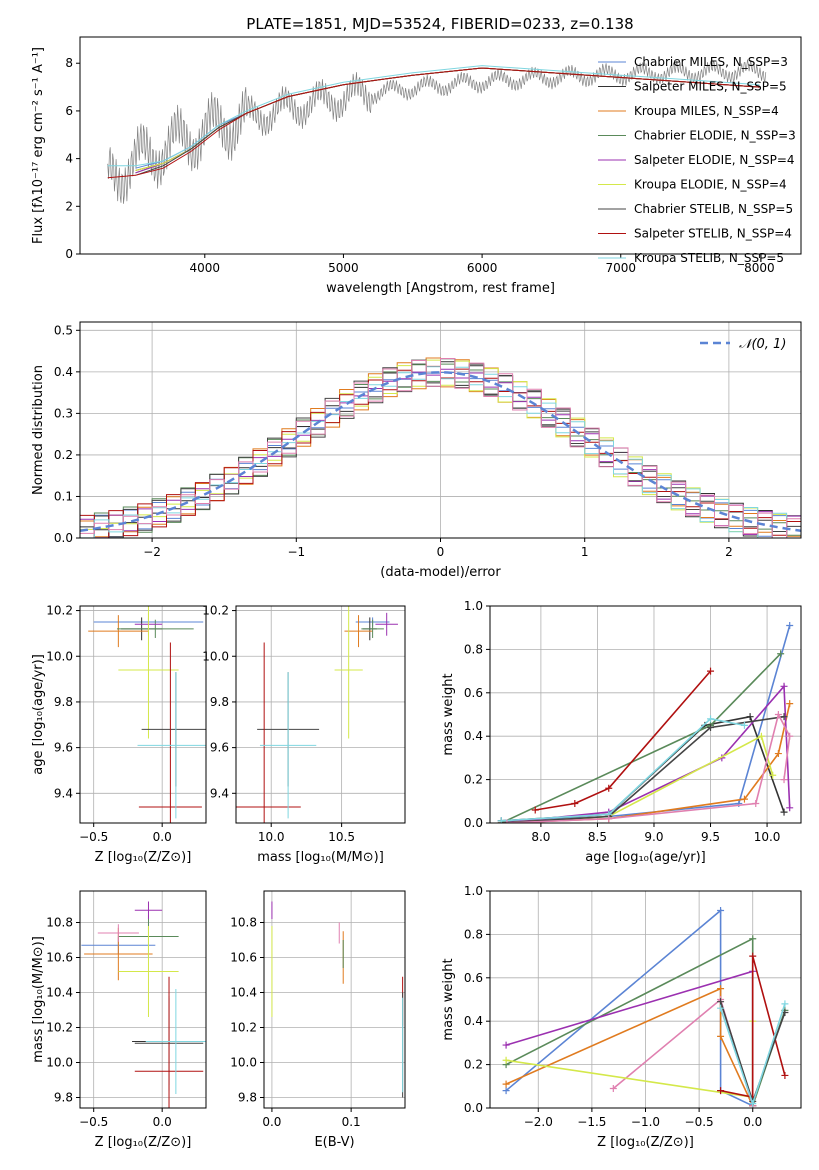 The height and width of the screenshot is (1170, 819). What do you see at coordinates (38, 430) in the screenshot?
I see `y-axis-label: Normed distribution` at bounding box center [38, 430].